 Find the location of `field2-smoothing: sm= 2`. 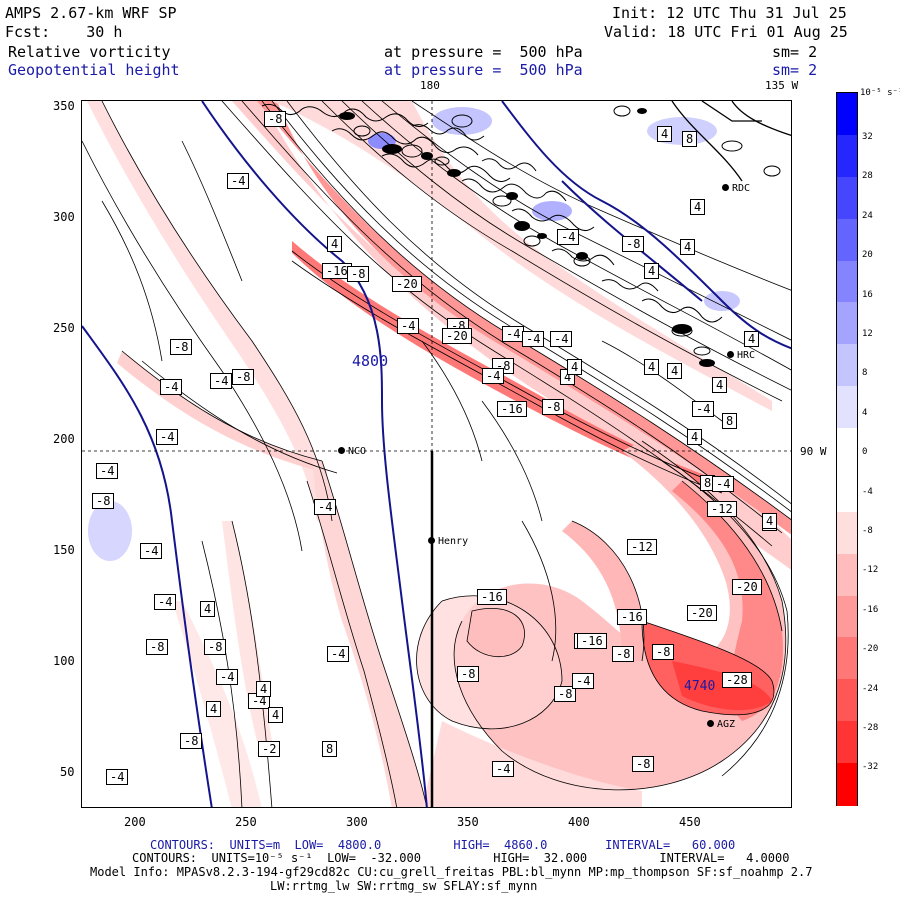

field2-smoothing: sm= 2 is located at coordinates (795, 70).